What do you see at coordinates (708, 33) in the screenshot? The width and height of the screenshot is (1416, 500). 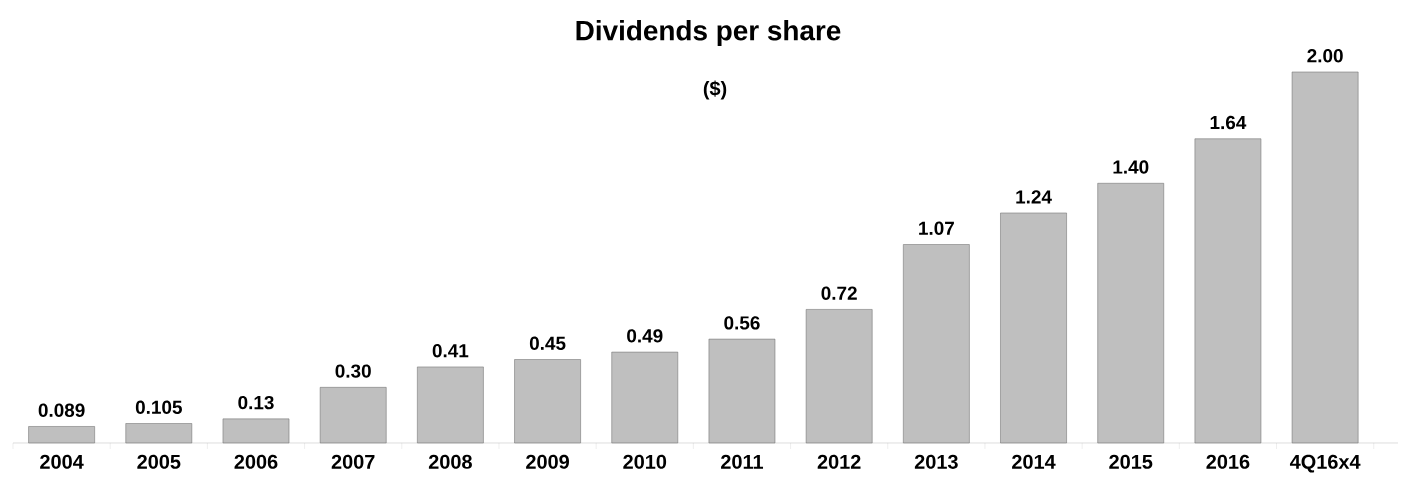 I see `chart-title: Dividends per share` at bounding box center [708, 33].